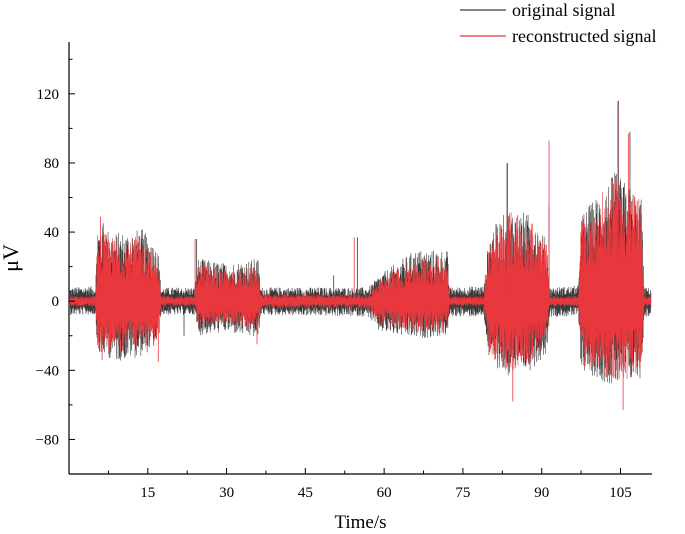  What do you see at coordinates (305, 493) in the screenshot?
I see `x-tick-label: 45` at bounding box center [305, 493].